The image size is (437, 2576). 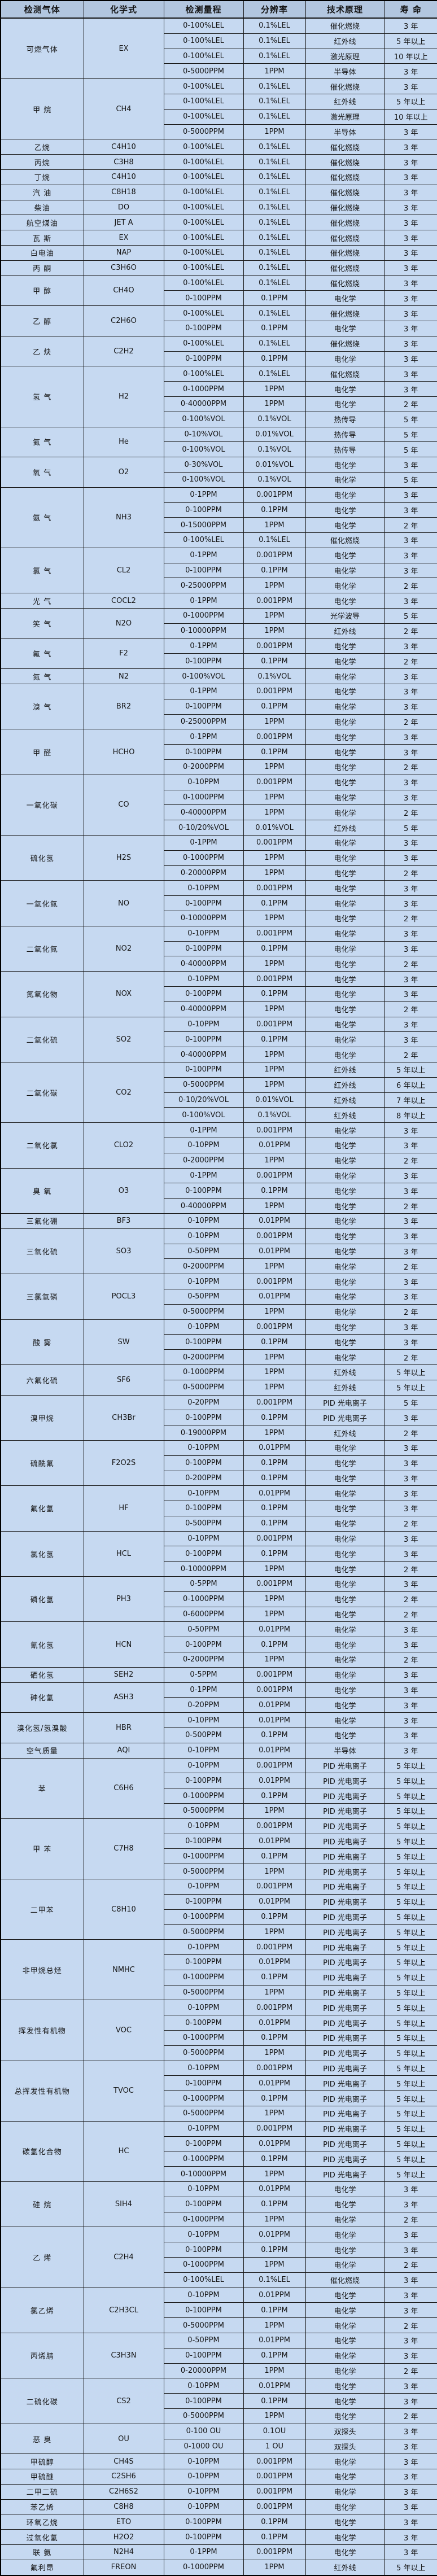 What do you see at coordinates (274, 479) in the screenshot?
I see `resolution-cell: 0.1%VOL` at bounding box center [274, 479].